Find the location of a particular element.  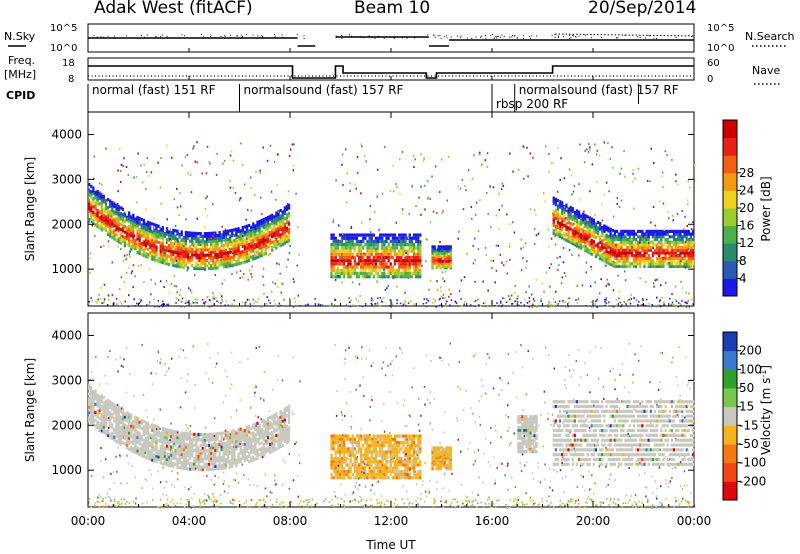

colorbar-tick-label: 8 is located at coordinates (743, 261).